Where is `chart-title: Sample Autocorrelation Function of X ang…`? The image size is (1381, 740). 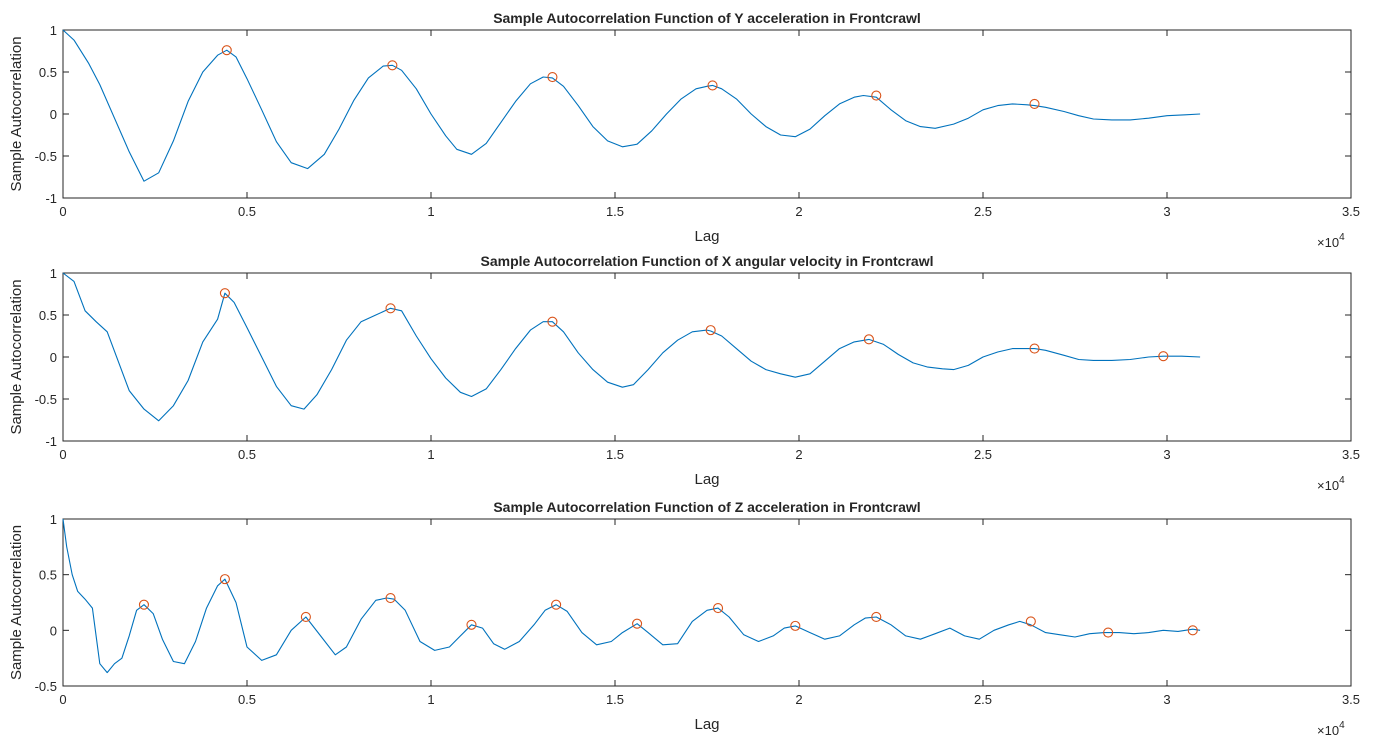
chart-title: Sample Autocorrelation Function of X ang… is located at coordinates (707, 261).